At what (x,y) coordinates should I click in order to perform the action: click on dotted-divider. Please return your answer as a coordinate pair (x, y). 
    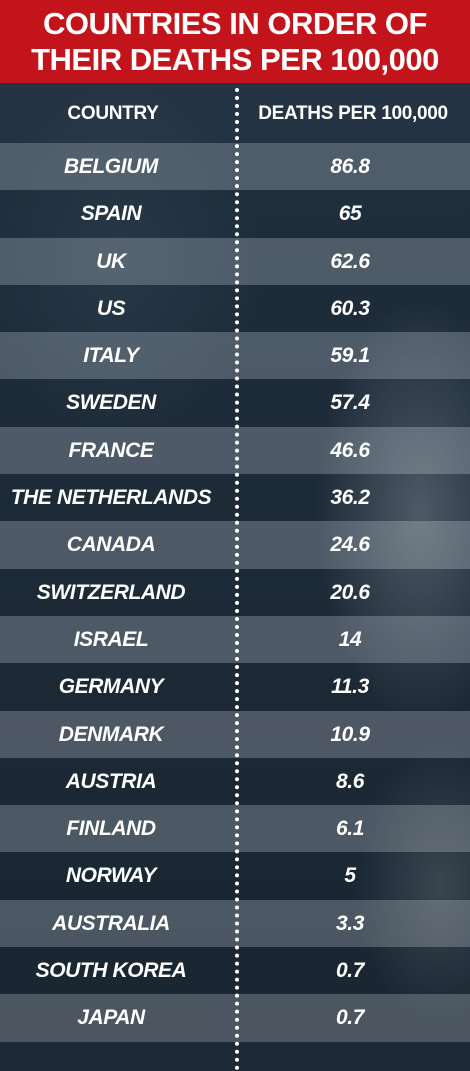
    Looking at the image, I should click on (237, 579).